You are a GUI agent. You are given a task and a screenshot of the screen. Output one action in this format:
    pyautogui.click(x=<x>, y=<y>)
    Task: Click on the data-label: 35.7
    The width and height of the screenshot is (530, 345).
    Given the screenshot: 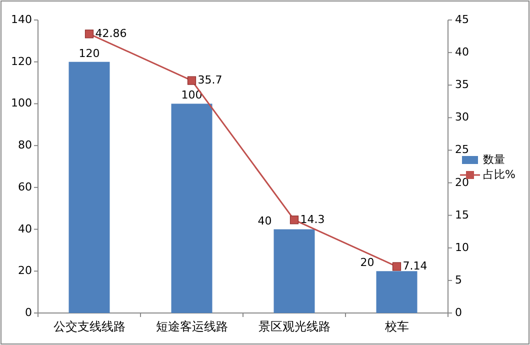 What is the action you would take?
    pyautogui.click(x=210, y=80)
    